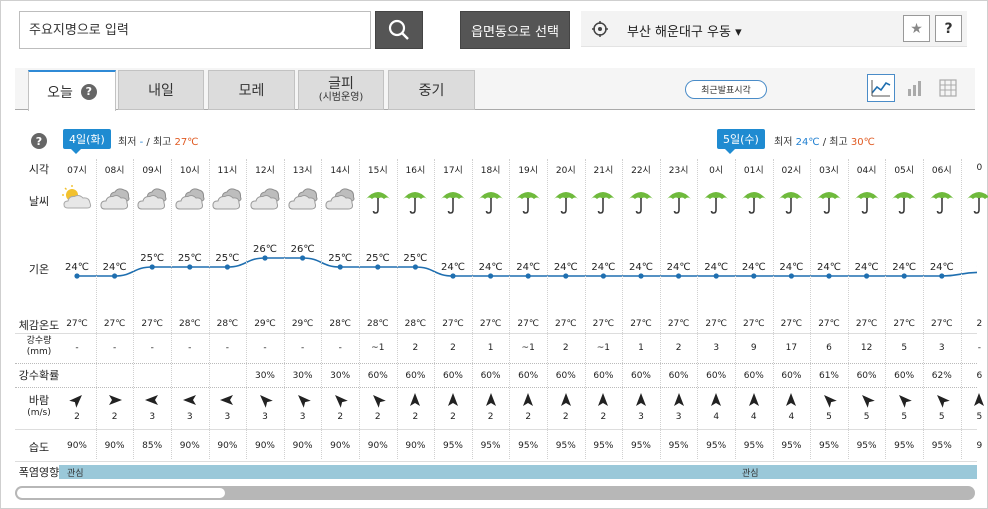 The width and height of the screenshot is (988, 509). What do you see at coordinates (431, 90) in the screenshot?
I see `tab-midterm: 중기` at bounding box center [431, 90].